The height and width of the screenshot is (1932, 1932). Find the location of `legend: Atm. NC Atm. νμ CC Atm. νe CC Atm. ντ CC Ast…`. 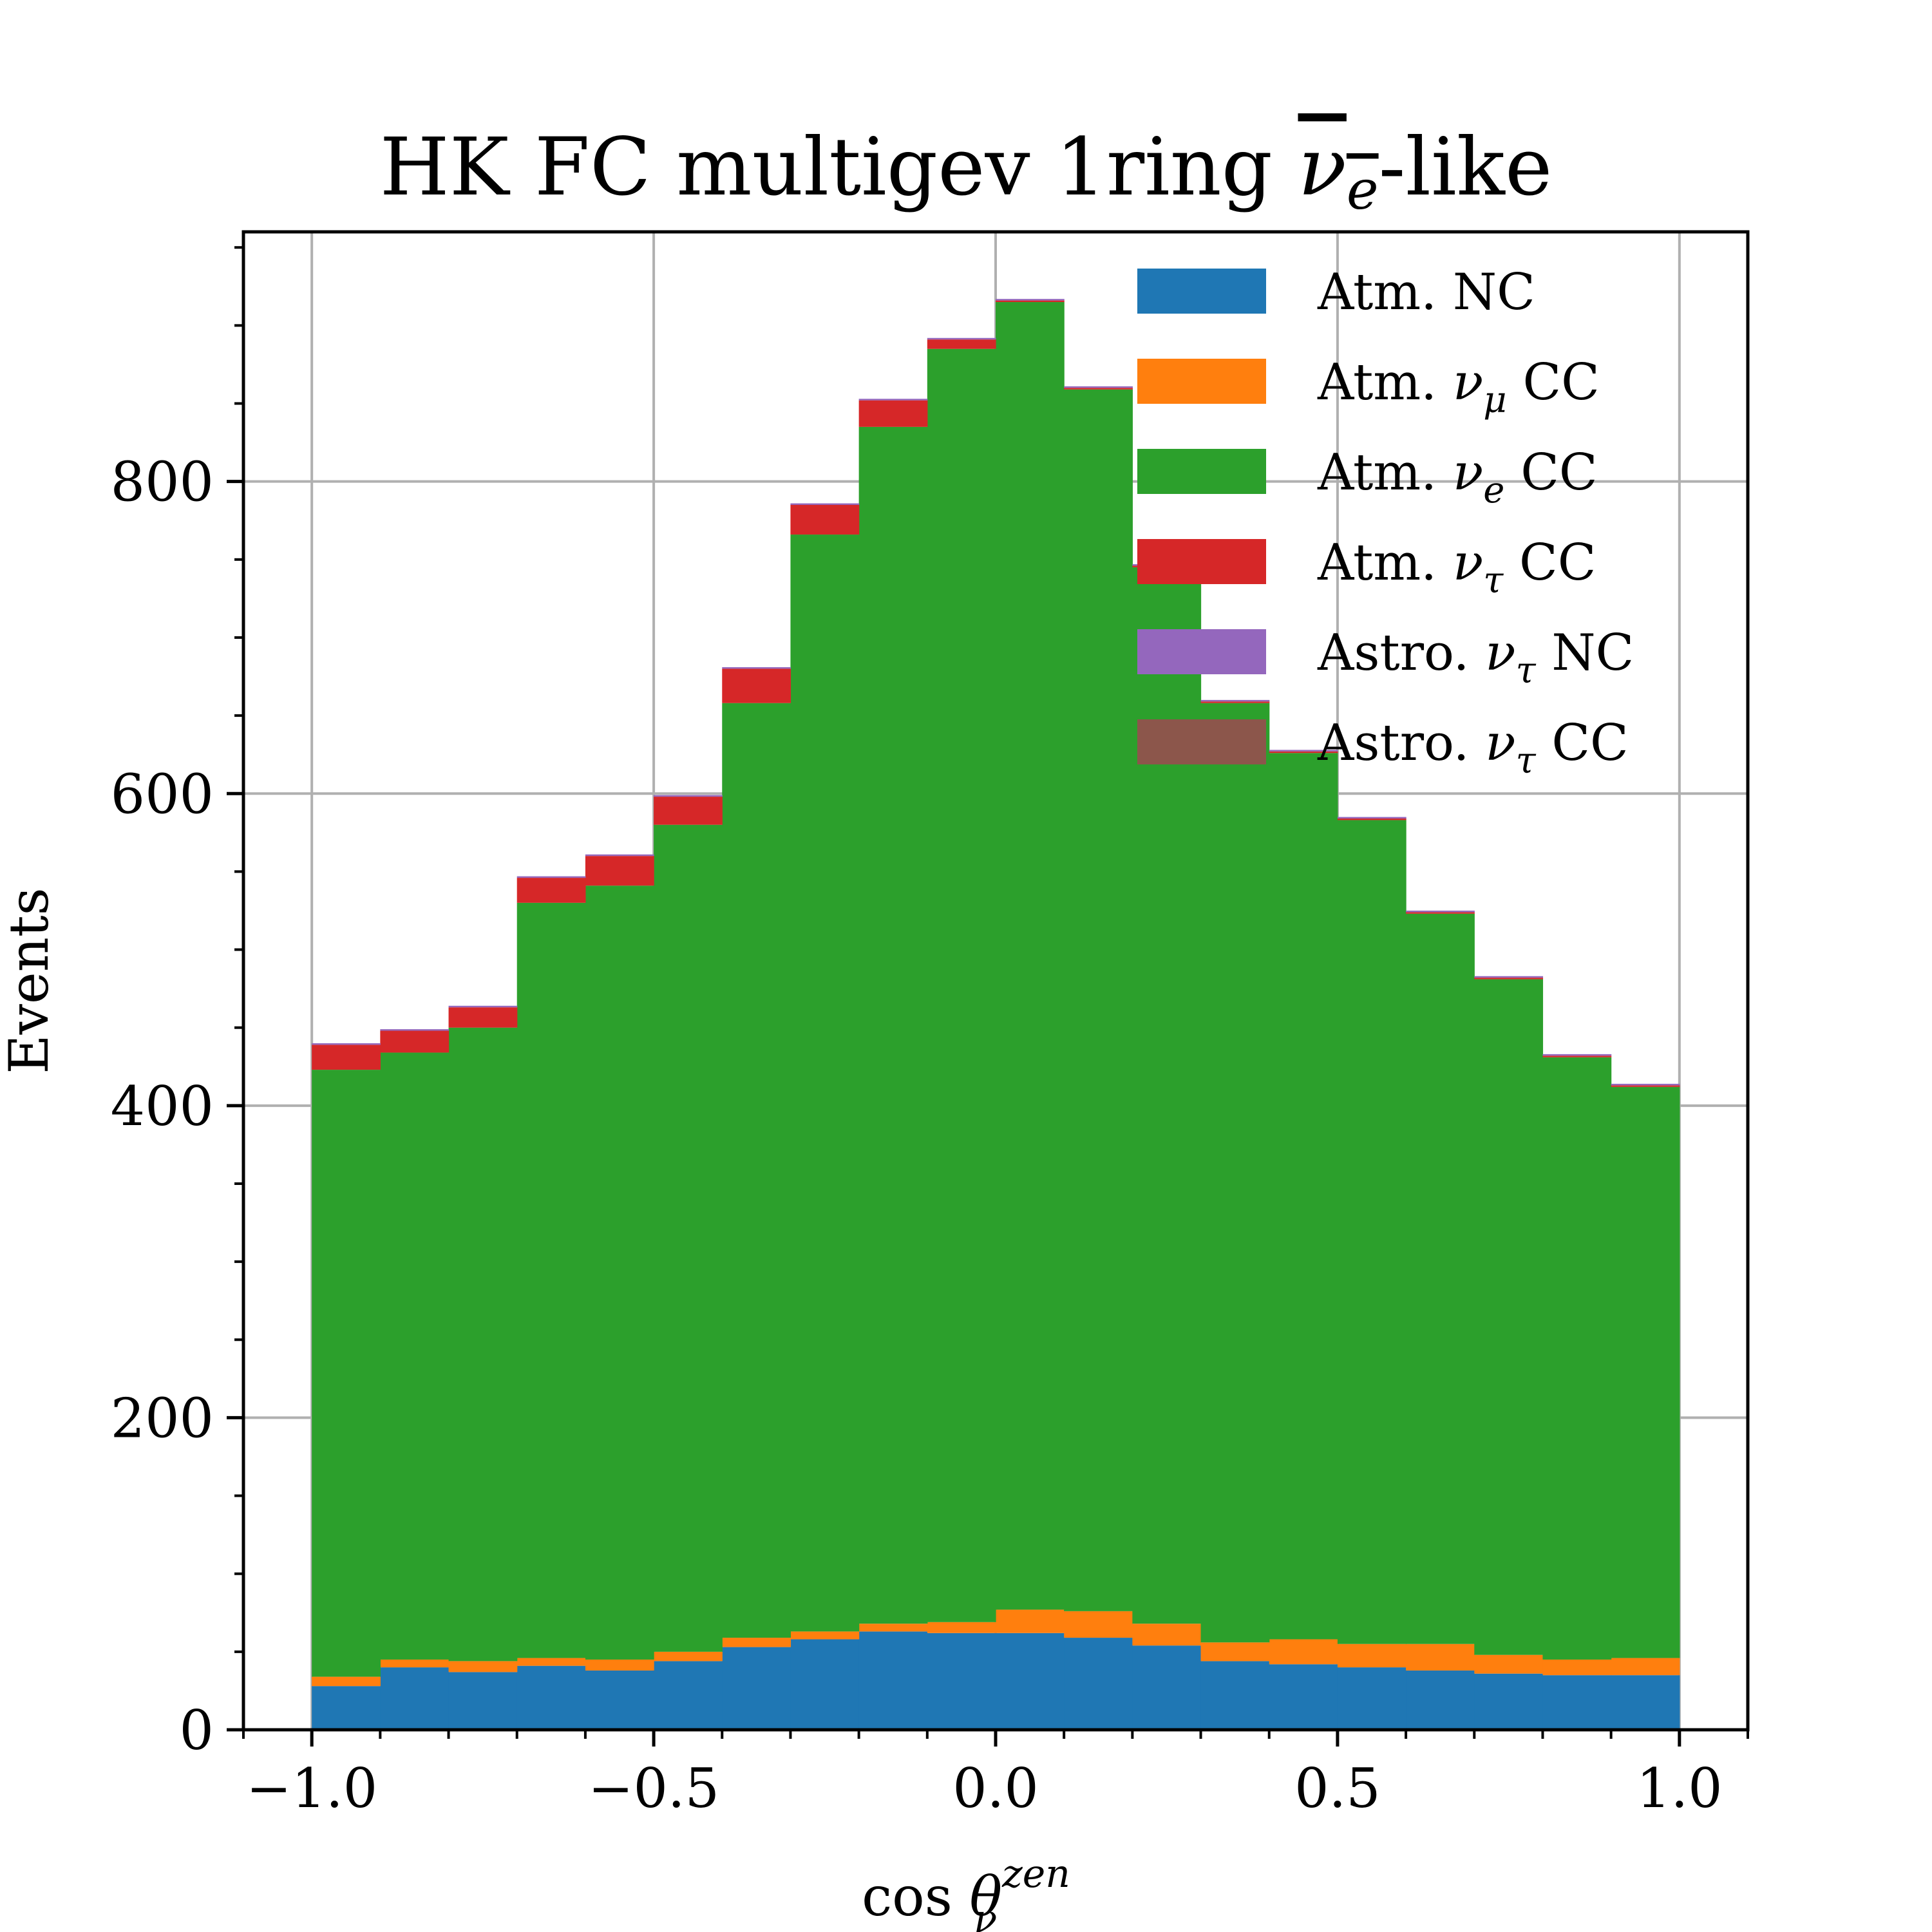

legend: Atm. NC Atm. νμ CC Atm. νe CC Atm. ντ CC Ast… is located at coordinates (1385, 522).